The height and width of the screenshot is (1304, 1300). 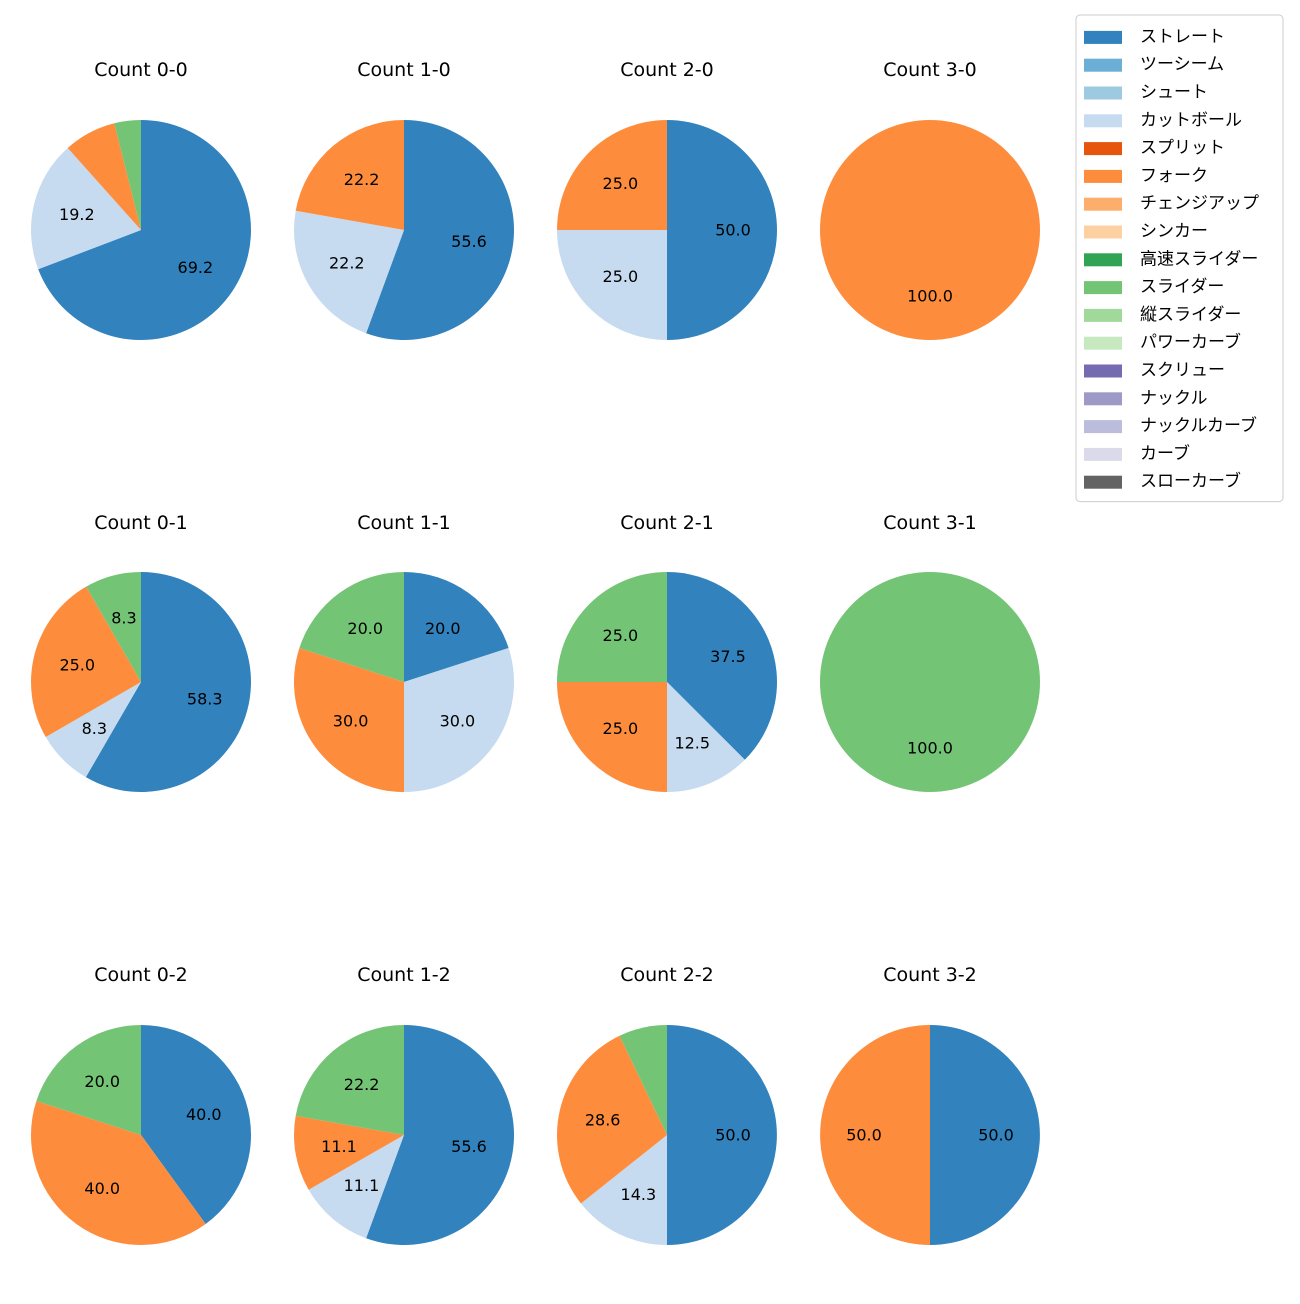 I want to click on pie-9: Count 0-2 40.0 40.0 20.0, so click(x=141, y=1105).